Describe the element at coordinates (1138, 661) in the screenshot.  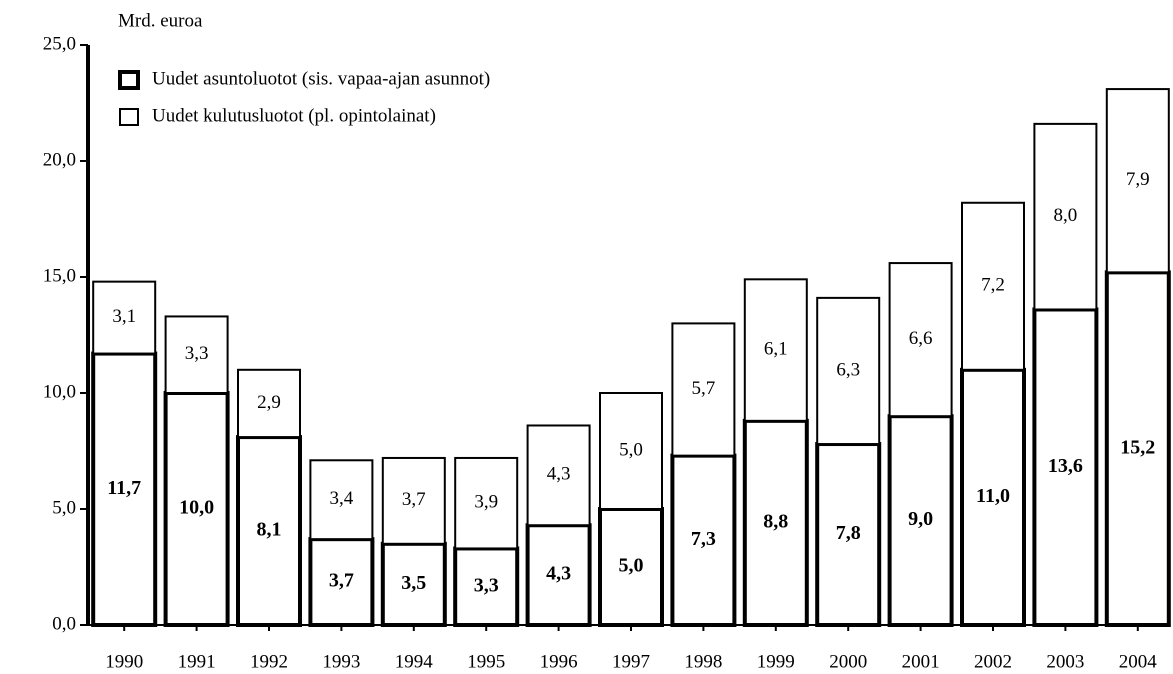
I see `x-tick-label: 2004` at that location.